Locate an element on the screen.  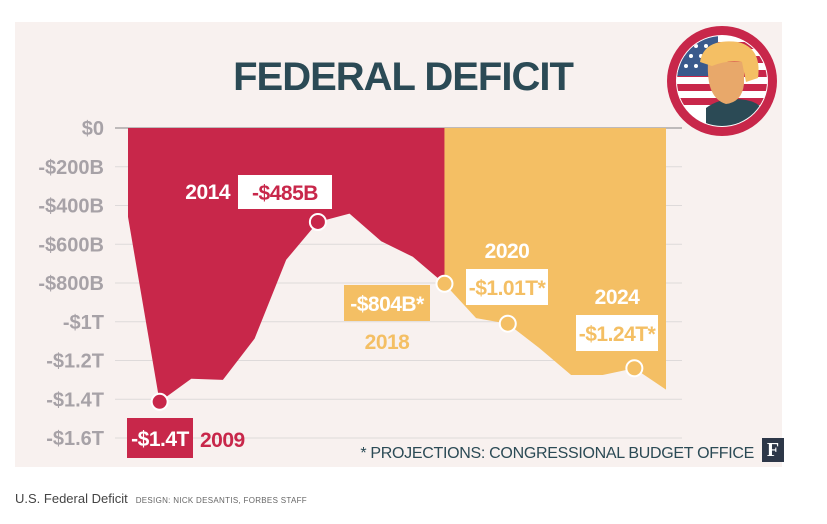
forbes-logo: F is located at coordinates (773, 450).